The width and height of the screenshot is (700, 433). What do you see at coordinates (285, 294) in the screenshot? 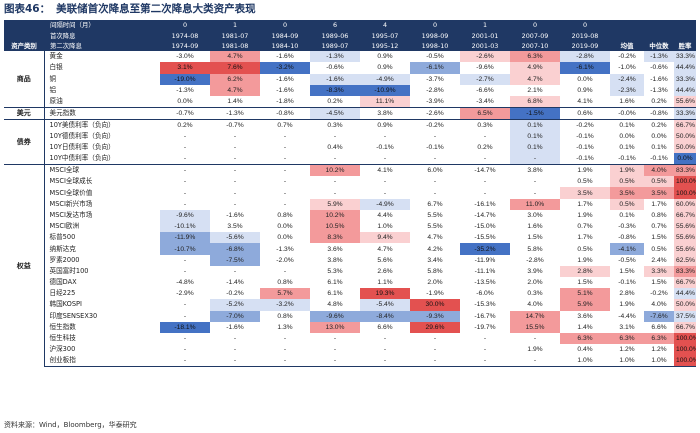
I see `return-cell: 5.7%` at bounding box center [285, 294].